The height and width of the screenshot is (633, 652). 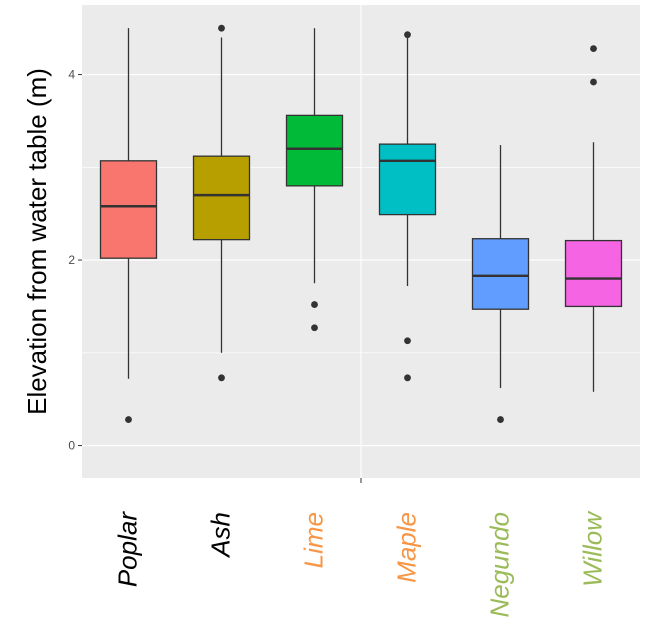 I want to click on box-negundo, so click(x=500, y=284).